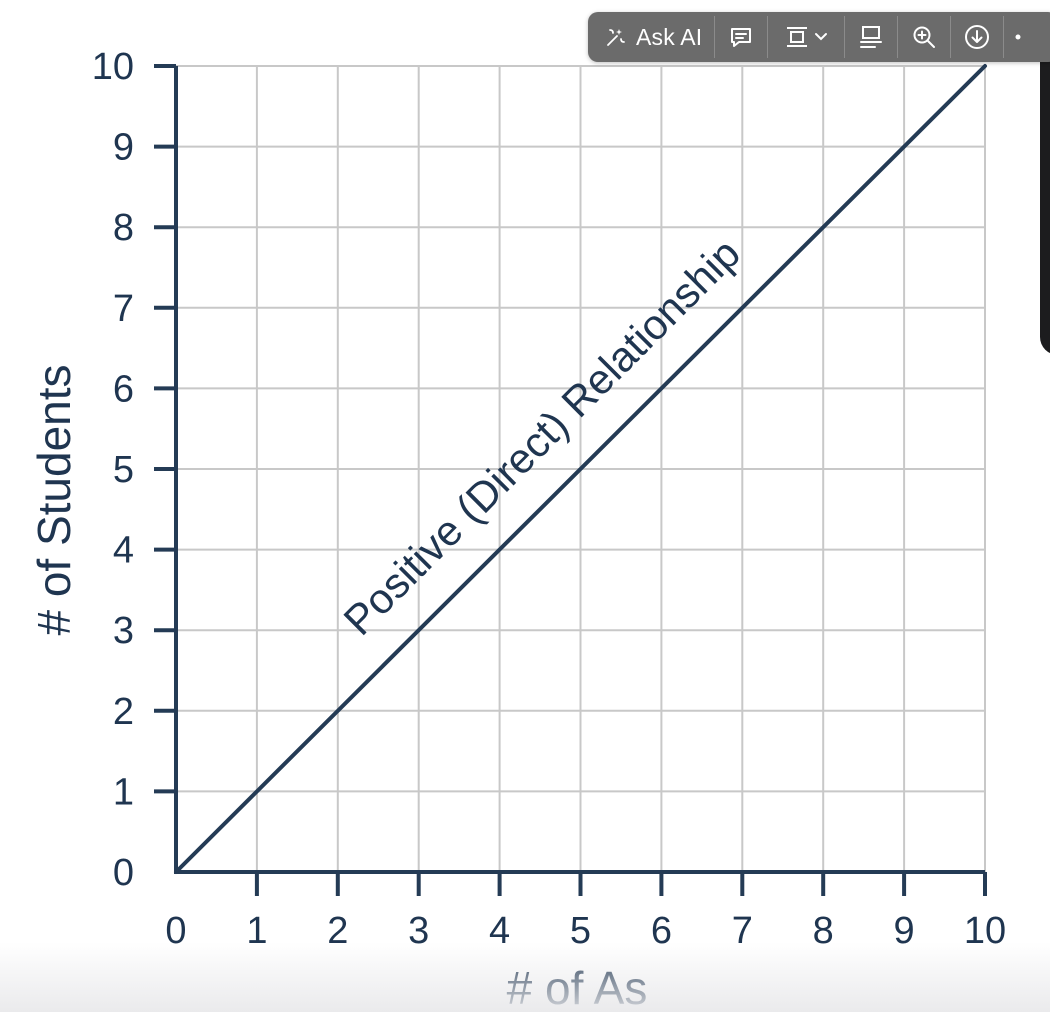  I want to click on chevron-down-icon, so click(821, 37).